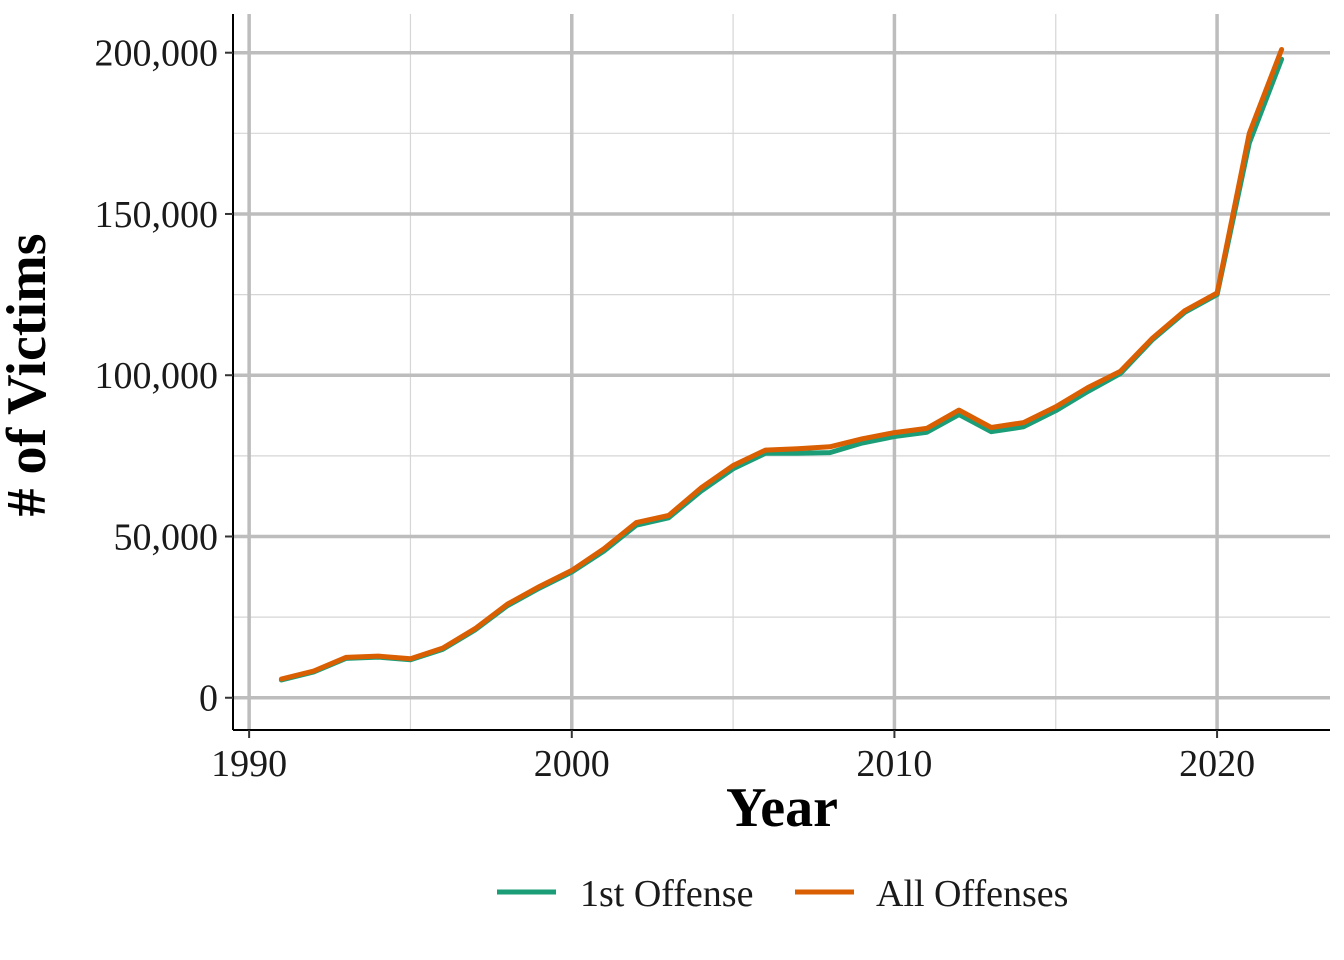 The width and height of the screenshot is (1344, 960). What do you see at coordinates (208, 699) in the screenshot?
I see `y-tick-label: 0` at bounding box center [208, 699].